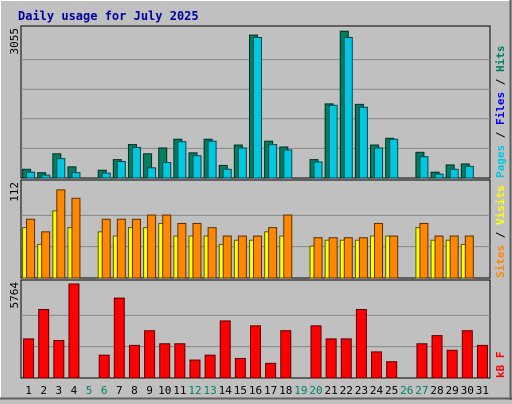  I want to click on series-label-part: kB F, so click(500, 365).